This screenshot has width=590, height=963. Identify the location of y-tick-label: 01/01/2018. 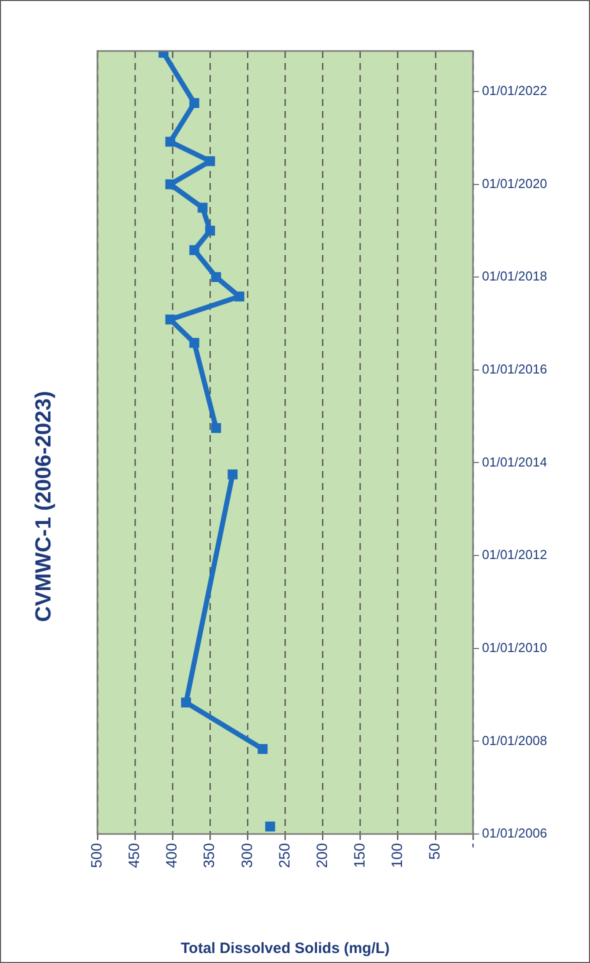
(515, 276).